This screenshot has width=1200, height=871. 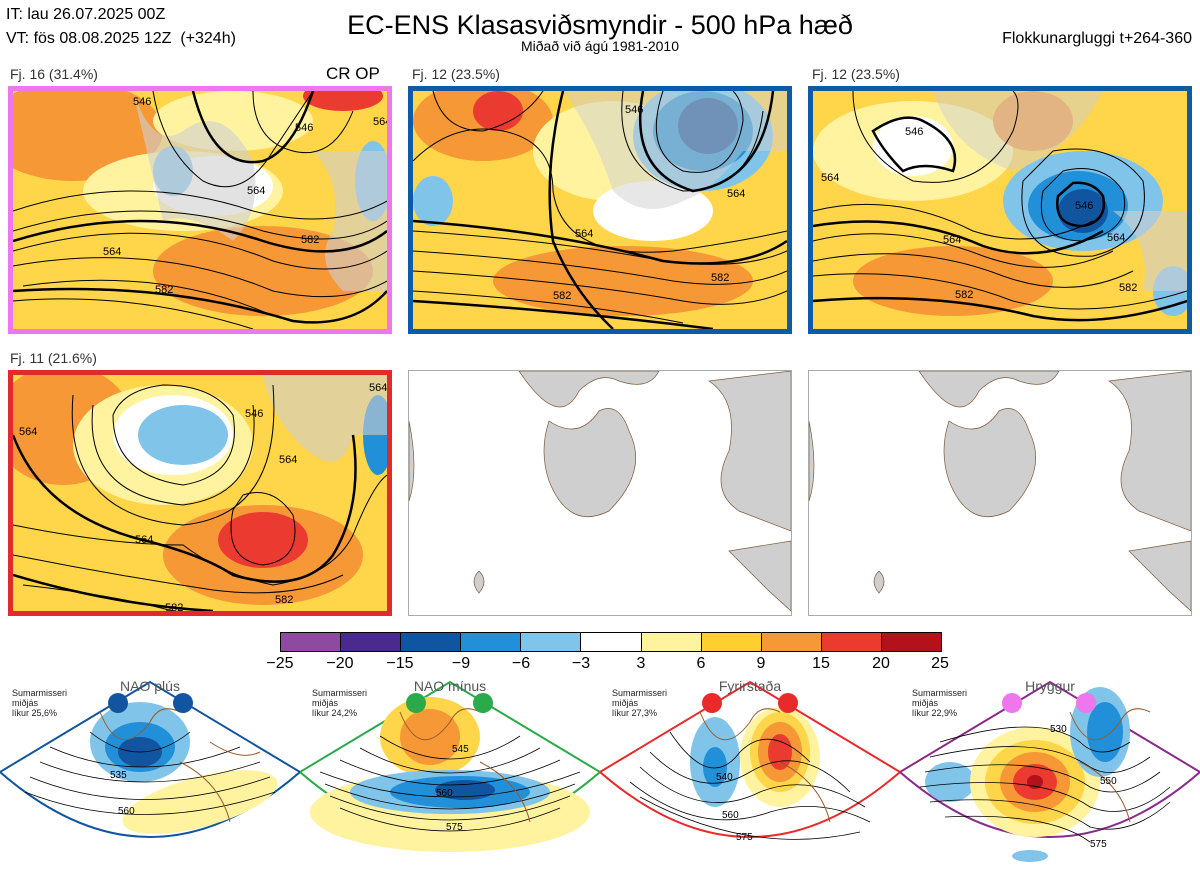 What do you see at coordinates (460, 749) in the screenshot?
I see `contour-label: 545` at bounding box center [460, 749].